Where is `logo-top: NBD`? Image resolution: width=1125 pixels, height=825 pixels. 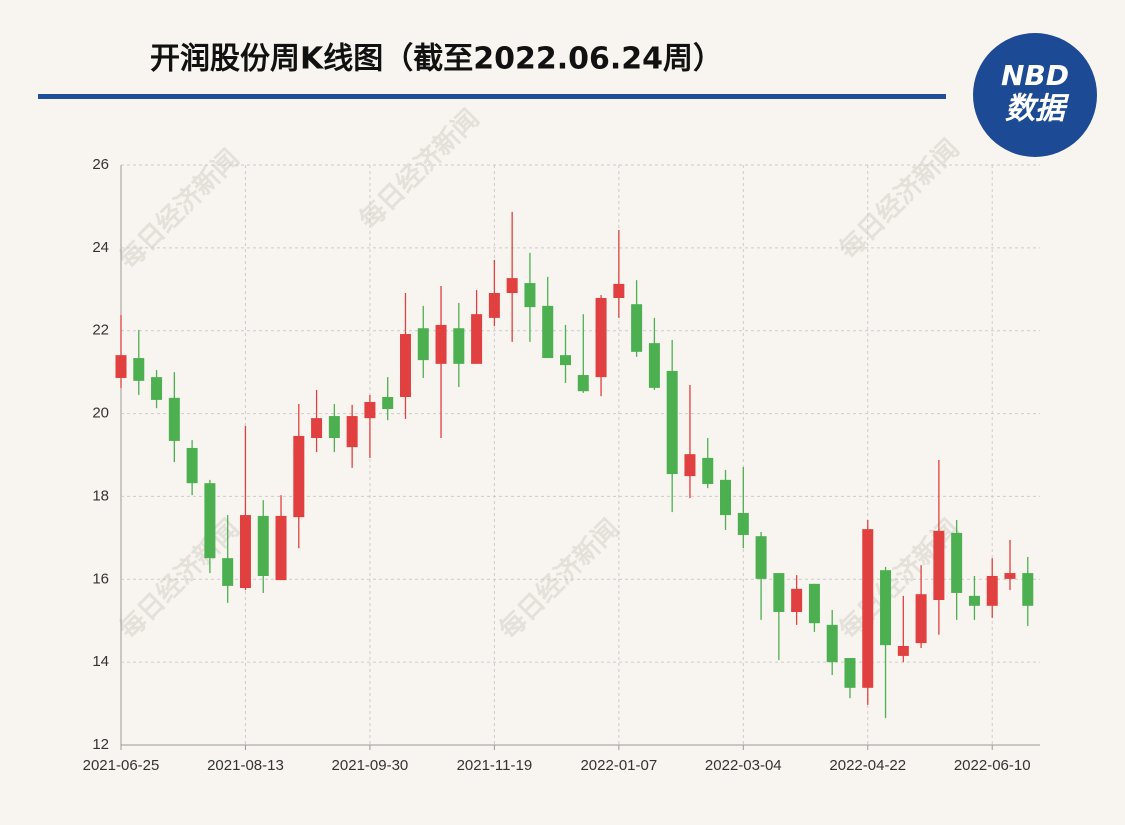
logo-top: NBD is located at coordinates (1035, 75).